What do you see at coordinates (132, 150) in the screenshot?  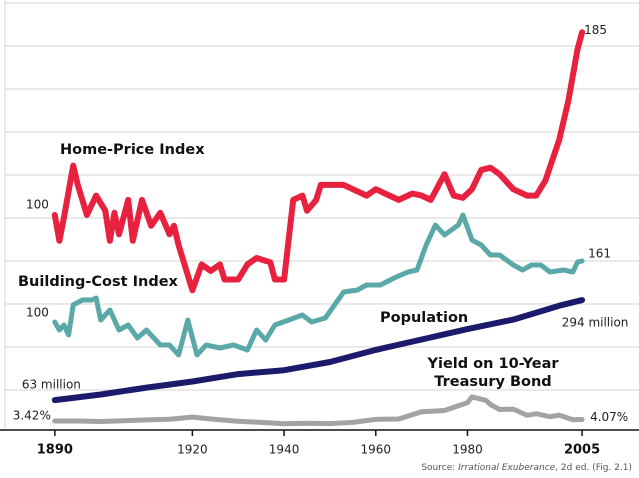 I see `series-name: Home-Price Index` at bounding box center [132, 150].